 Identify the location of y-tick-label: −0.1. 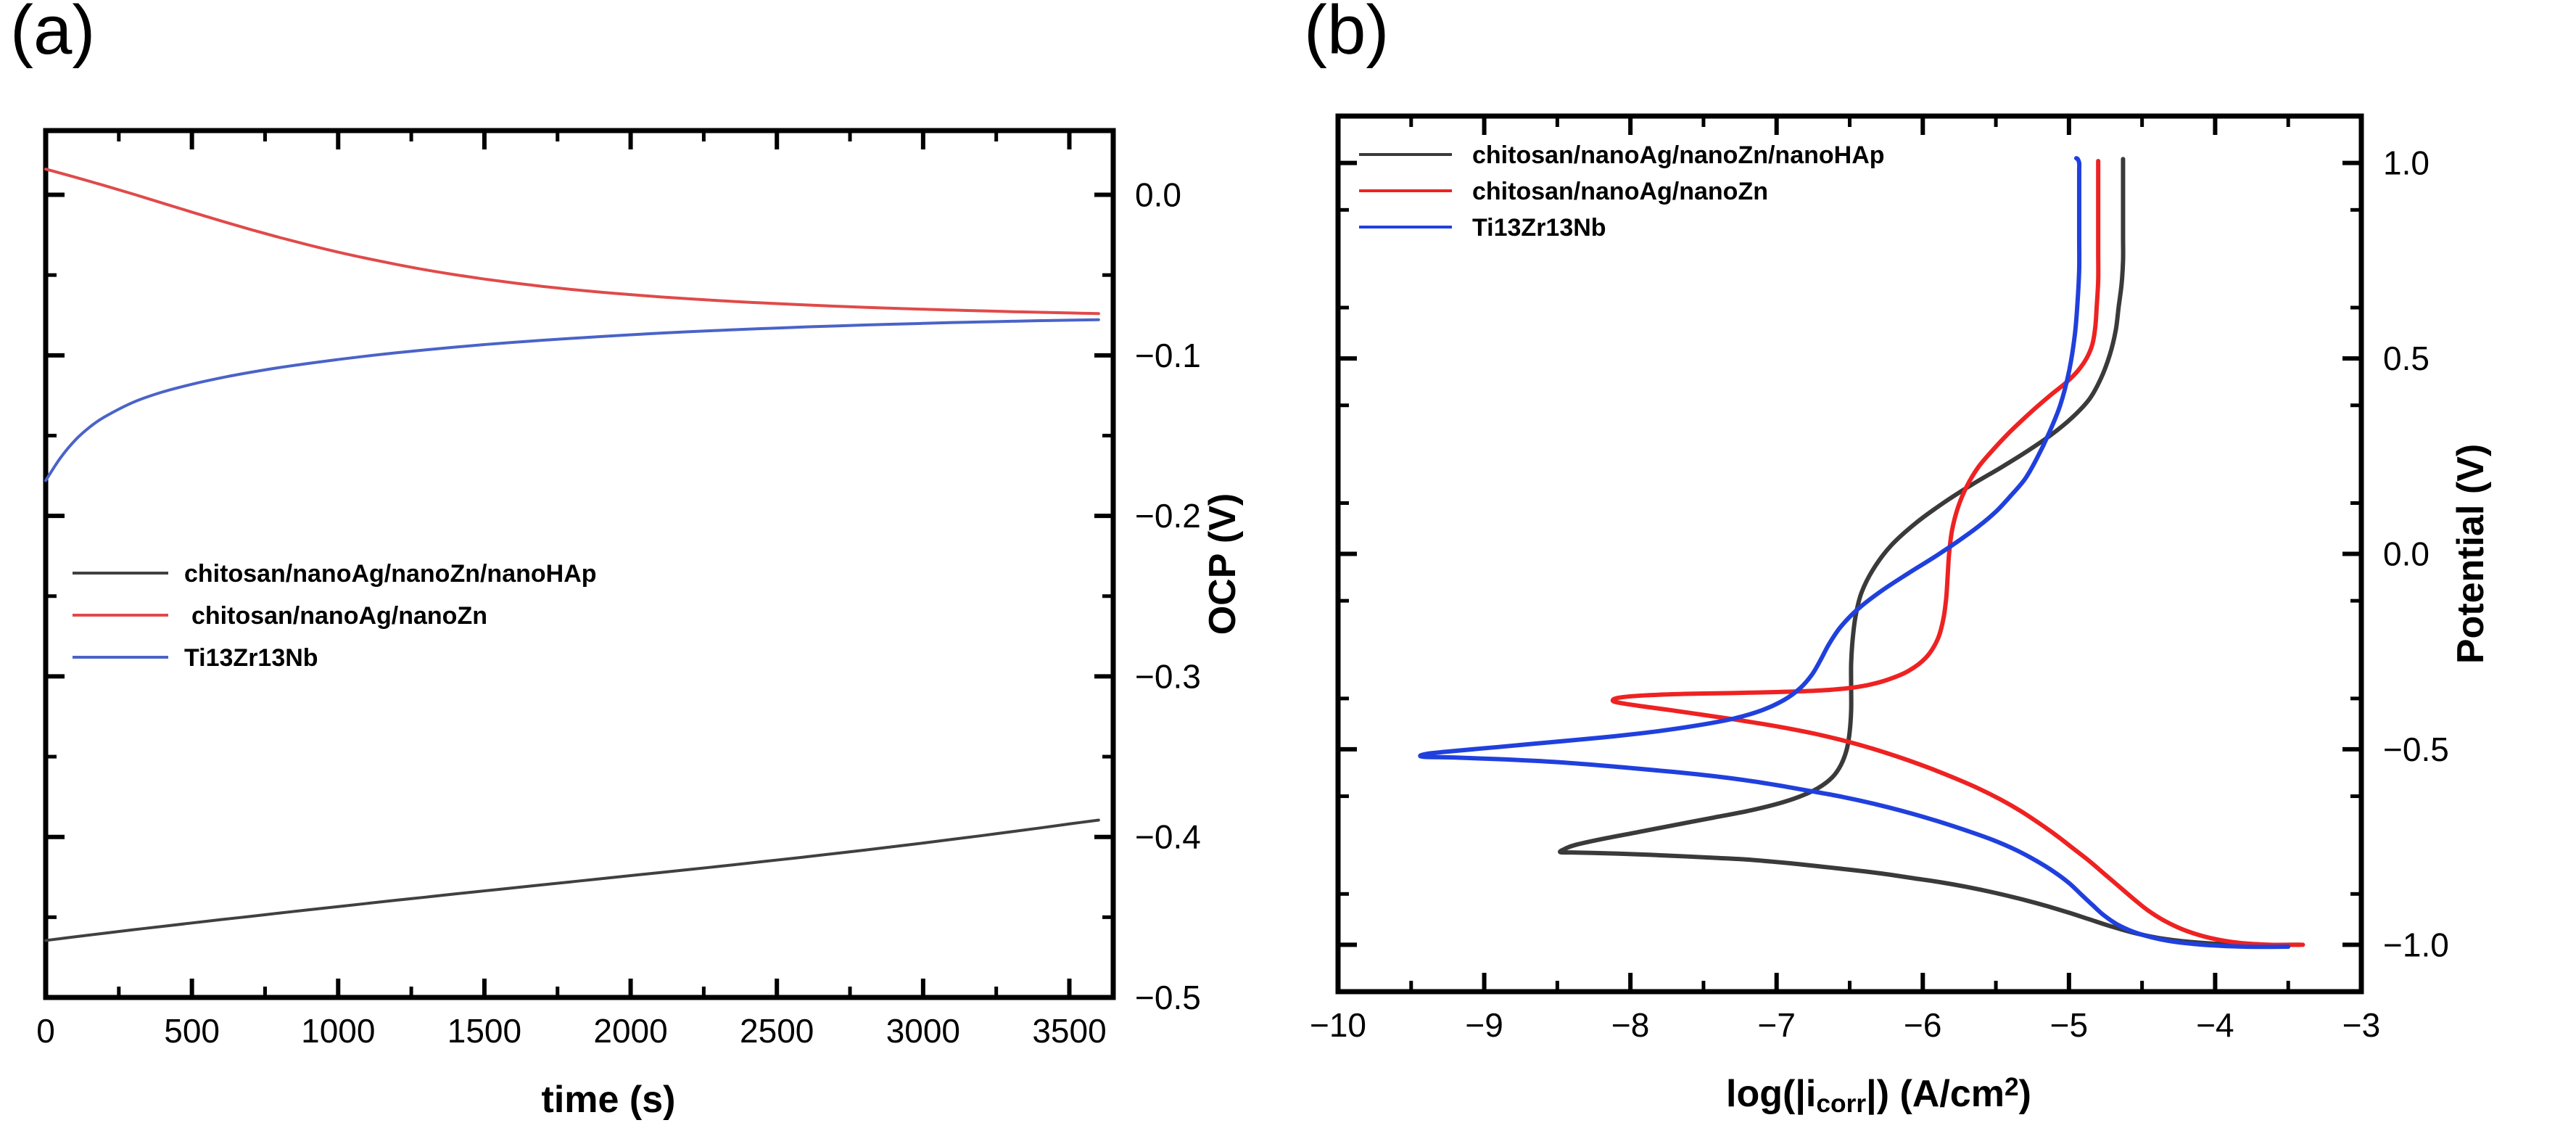
(1168, 355).